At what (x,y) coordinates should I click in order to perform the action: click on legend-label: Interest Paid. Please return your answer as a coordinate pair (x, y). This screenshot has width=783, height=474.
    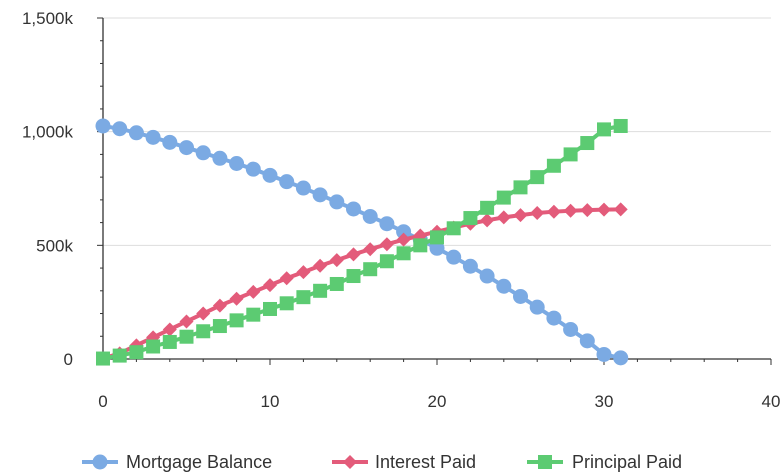
    Looking at the image, I should click on (425, 462).